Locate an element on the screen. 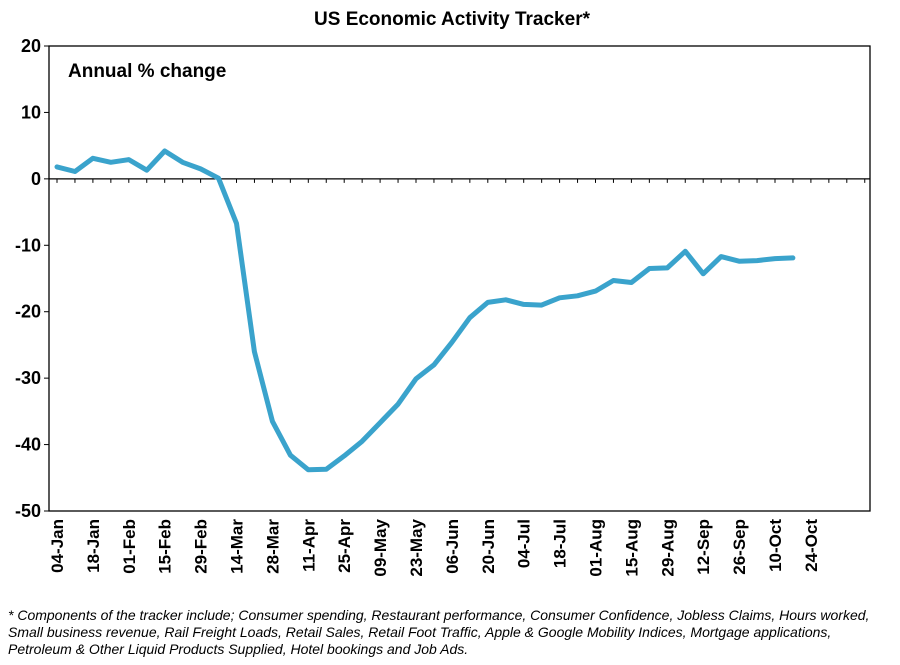 This screenshot has width=900, height=665. chart-annotation: Annual % change is located at coordinates (147, 71).